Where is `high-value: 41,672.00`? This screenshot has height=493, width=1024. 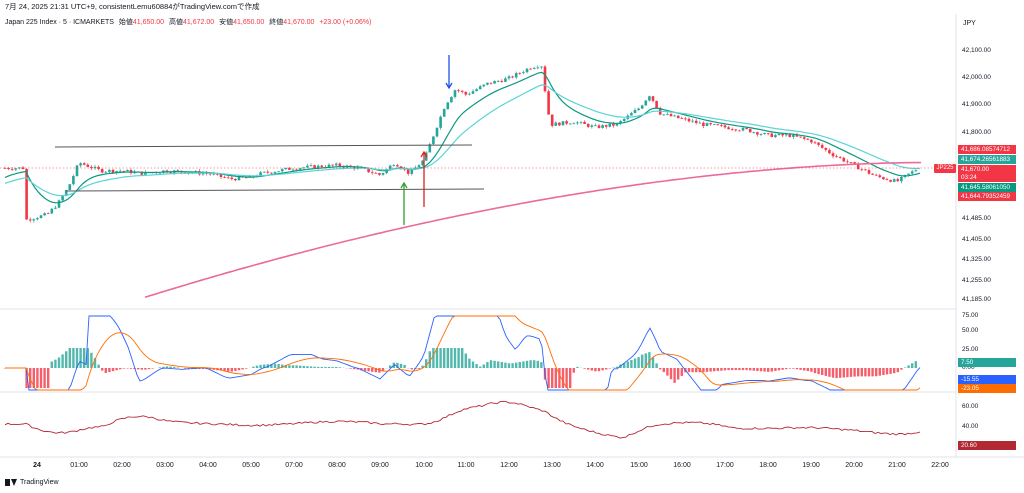
high-value: 41,672.00 is located at coordinates (199, 22).